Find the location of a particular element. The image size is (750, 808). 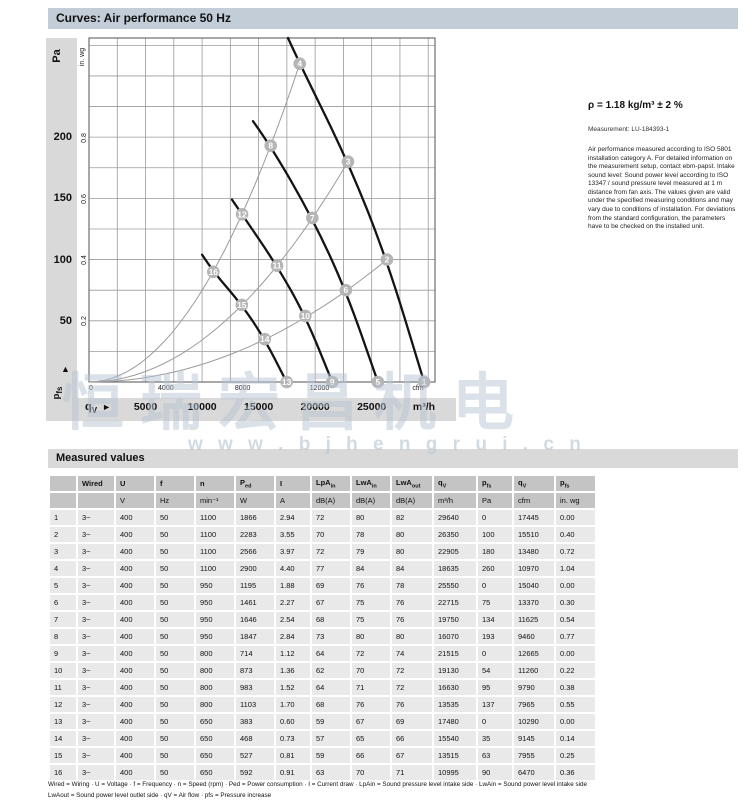

table-cell: 79 is located at coordinates (371, 551).